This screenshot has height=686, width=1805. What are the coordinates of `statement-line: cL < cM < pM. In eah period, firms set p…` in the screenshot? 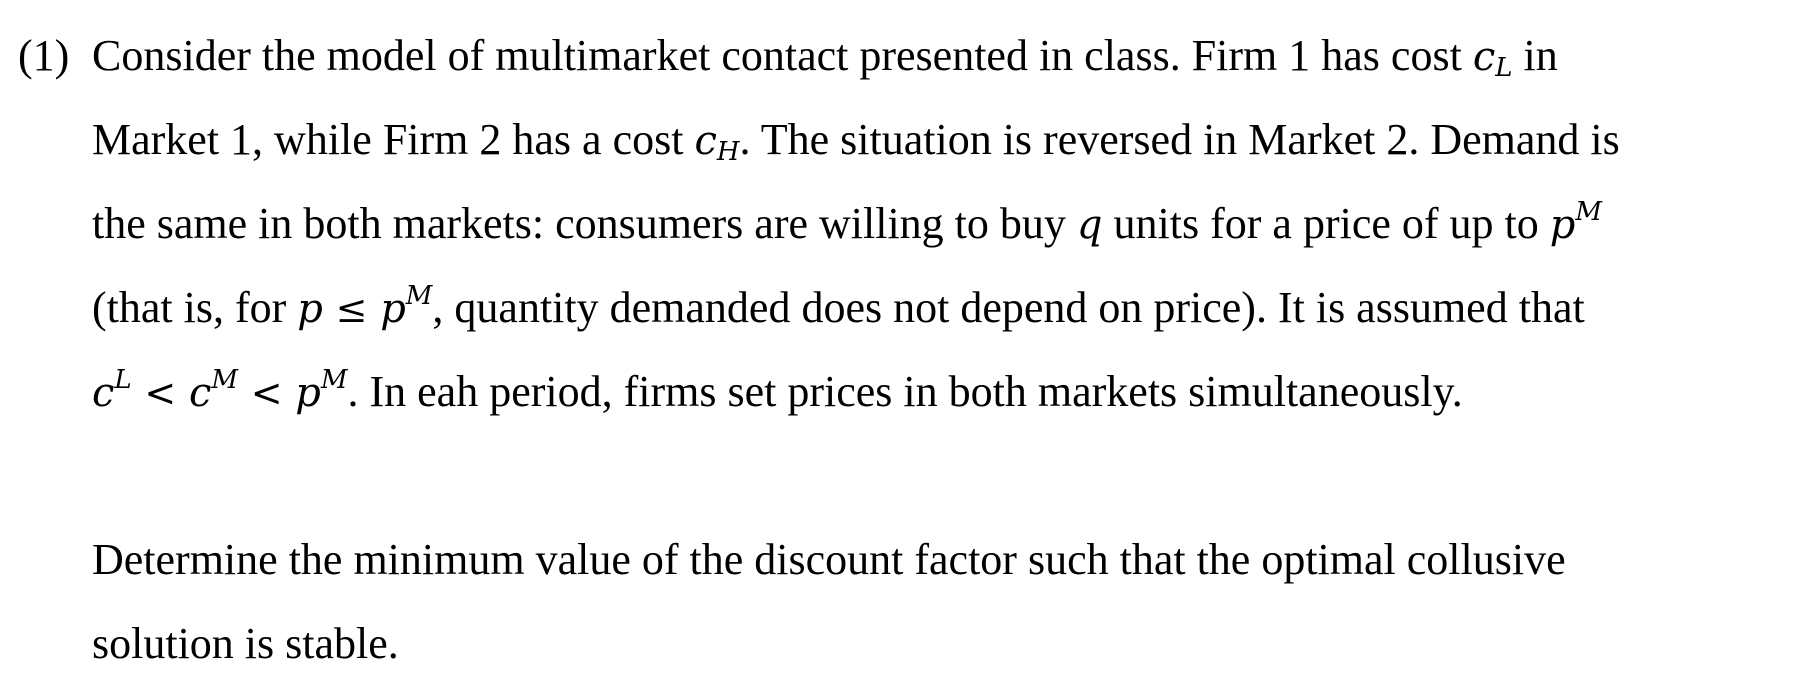 It's located at (777, 390).